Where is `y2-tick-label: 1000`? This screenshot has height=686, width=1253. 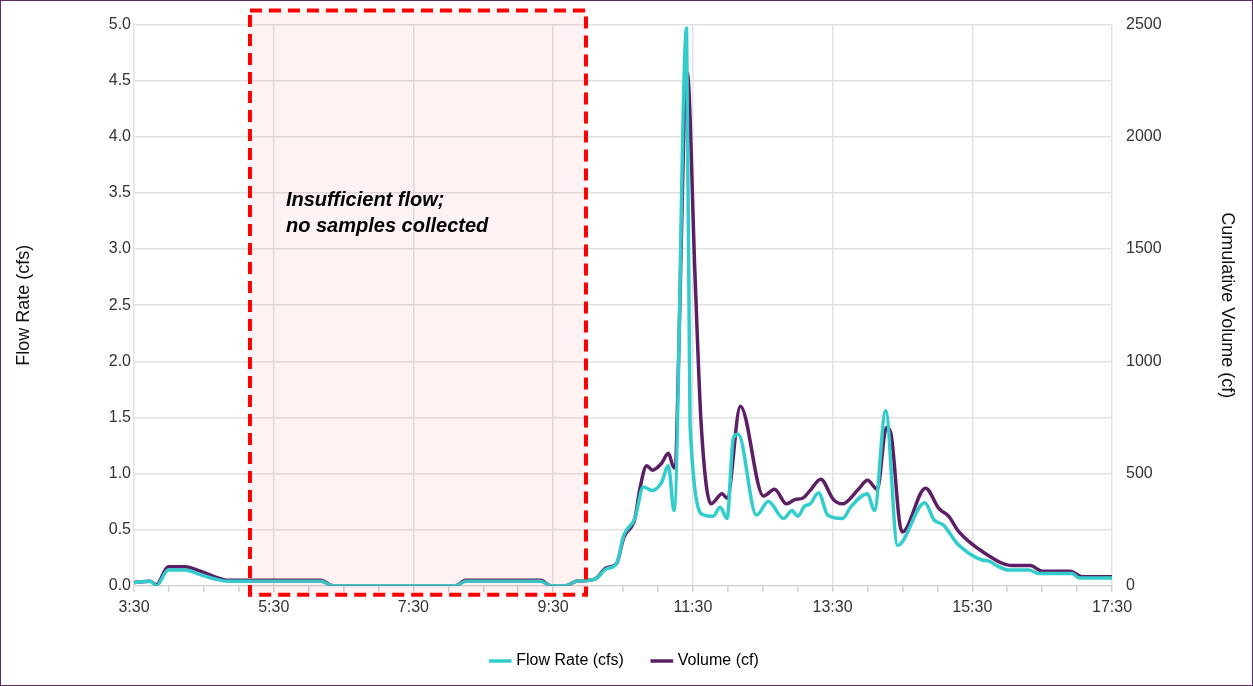 y2-tick-label: 1000 is located at coordinates (1144, 360).